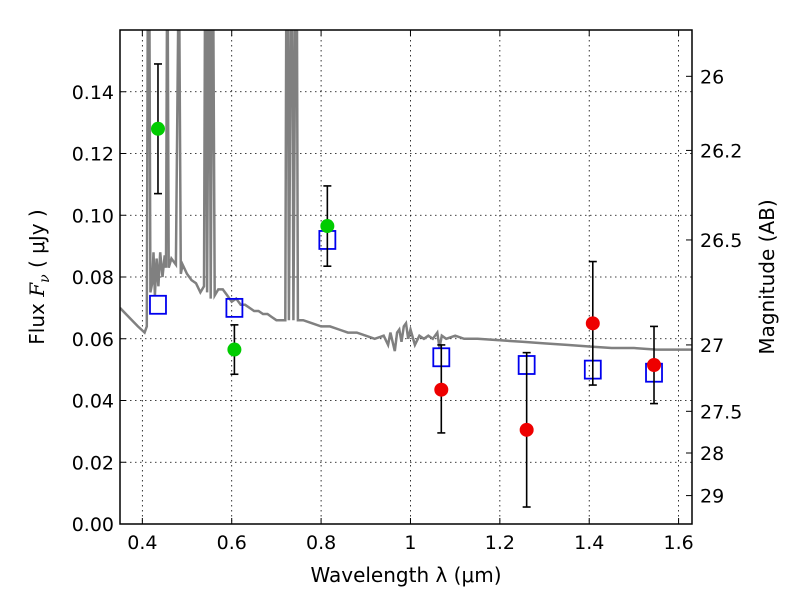 This screenshot has height=605, width=800. What do you see at coordinates (321, 543) in the screenshot?
I see `x-tick-label: 0.8` at bounding box center [321, 543].